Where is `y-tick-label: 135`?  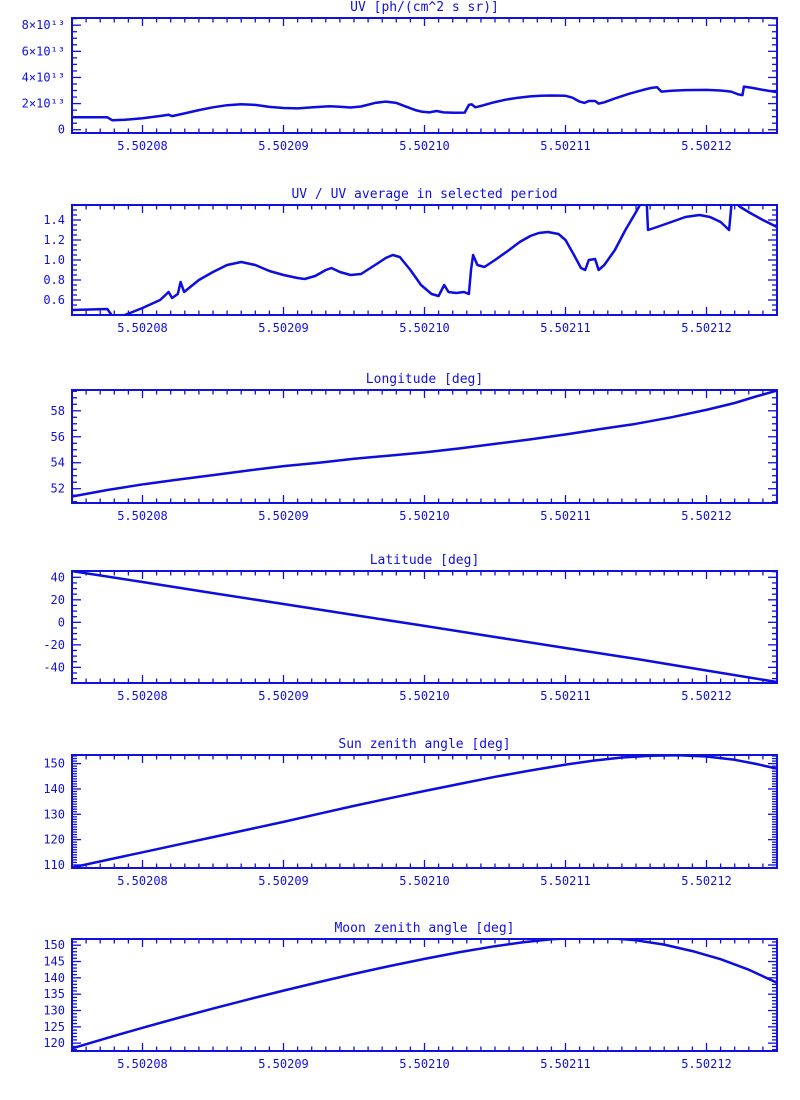
y-tick-label: 135 is located at coordinates (54, 994).